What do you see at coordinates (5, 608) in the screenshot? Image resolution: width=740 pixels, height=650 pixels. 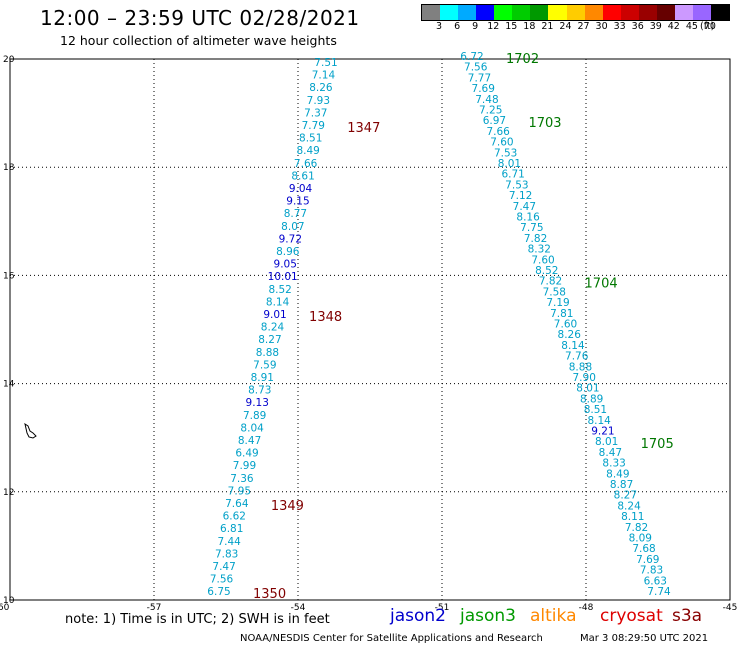 I see `x-tick-label: -60` at bounding box center [5, 608].